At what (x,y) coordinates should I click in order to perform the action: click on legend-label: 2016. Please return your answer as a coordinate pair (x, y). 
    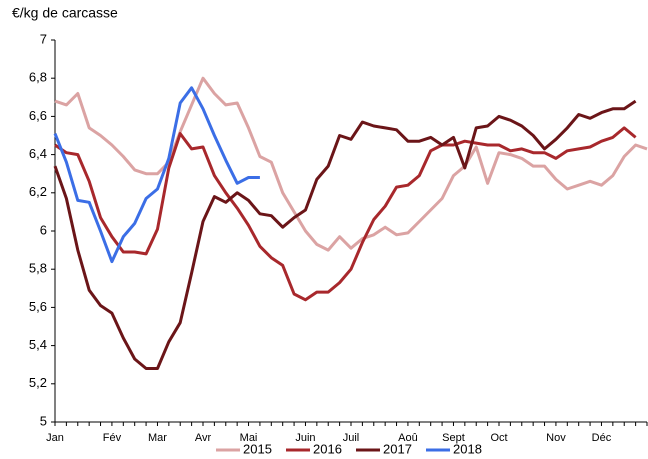
    Looking at the image, I should click on (327, 448).